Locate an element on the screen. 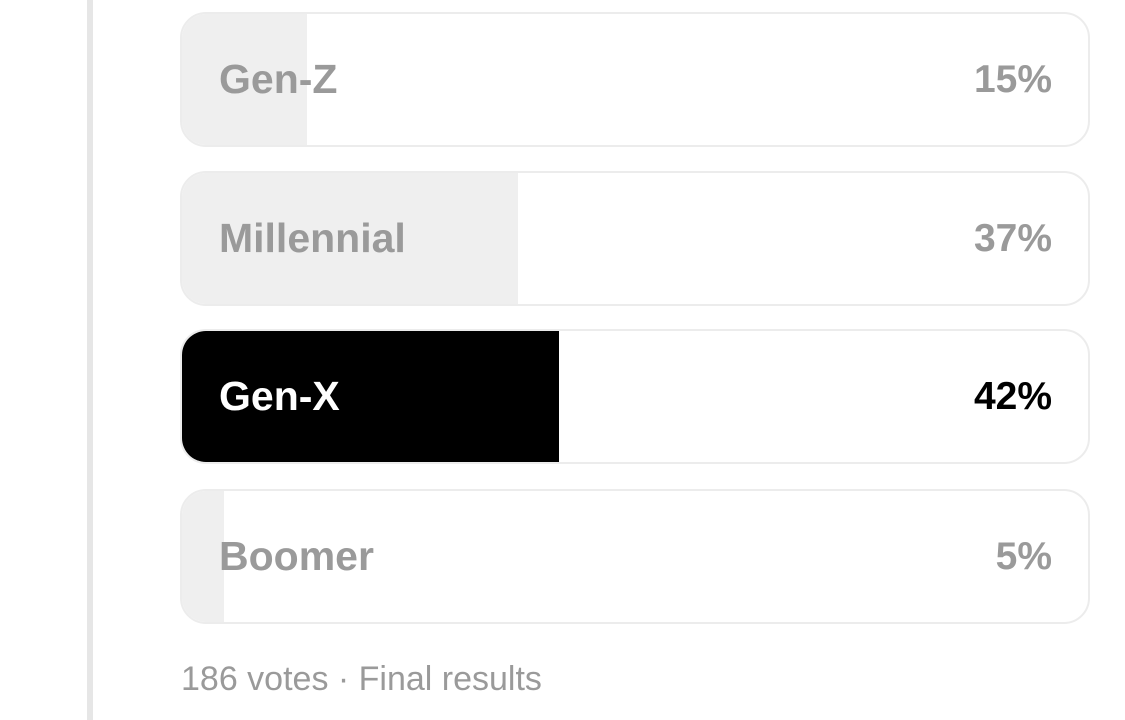 The width and height of the screenshot is (1125, 720). option-label: Millennial is located at coordinates (312, 238).